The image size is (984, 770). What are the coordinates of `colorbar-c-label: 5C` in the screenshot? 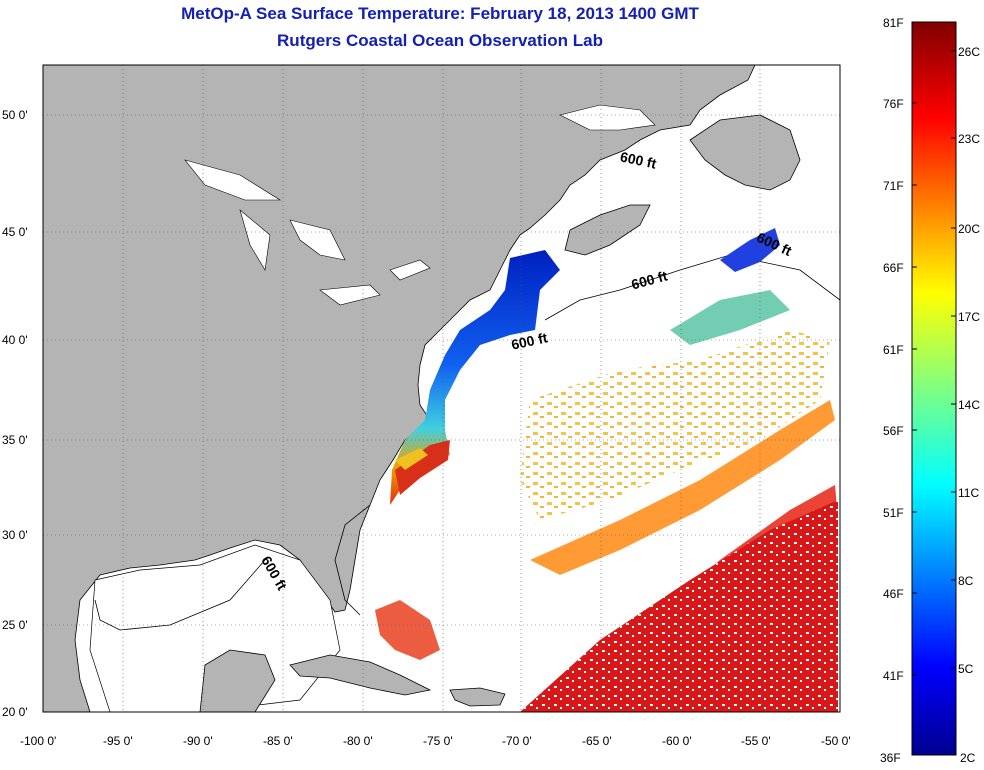 It's located at (966, 669).